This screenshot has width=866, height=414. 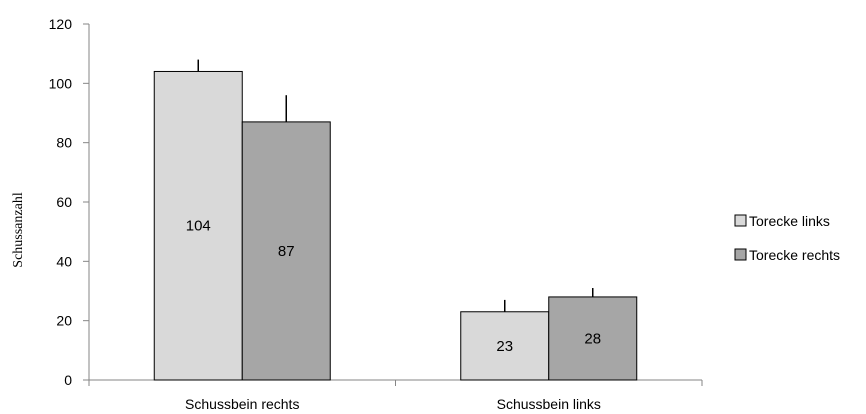 I want to click on bar-value-label: 87, so click(x=286, y=251).